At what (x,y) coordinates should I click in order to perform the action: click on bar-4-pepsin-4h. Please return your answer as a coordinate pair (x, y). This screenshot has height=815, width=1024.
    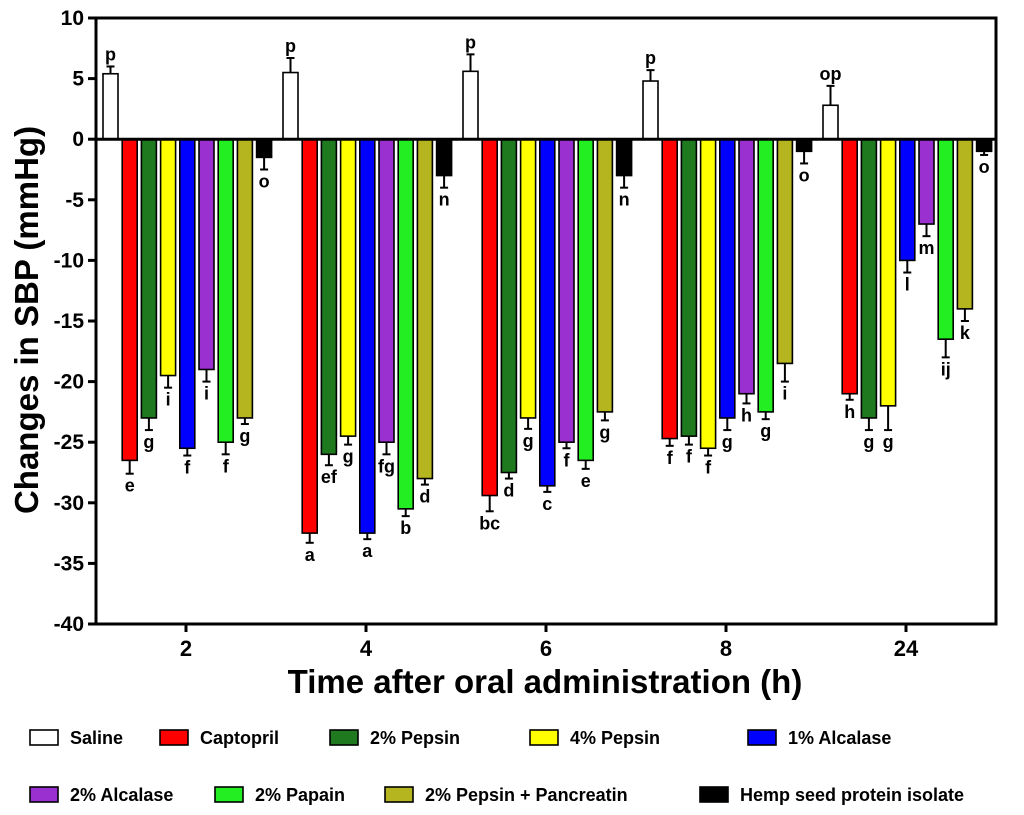
    Looking at the image, I should click on (348, 287).